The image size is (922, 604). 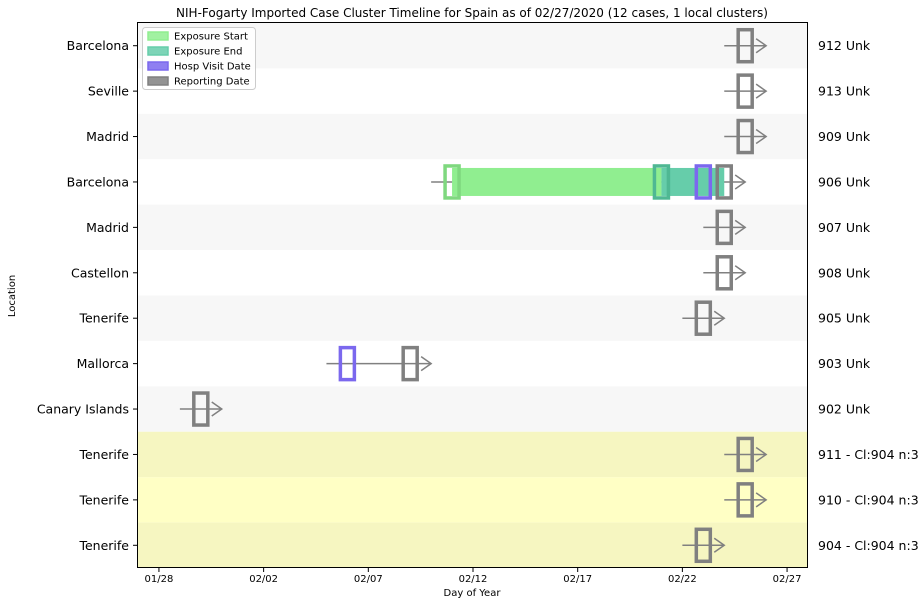 What do you see at coordinates (844, 227) in the screenshot?
I see `case-label: 907 Unk` at bounding box center [844, 227].